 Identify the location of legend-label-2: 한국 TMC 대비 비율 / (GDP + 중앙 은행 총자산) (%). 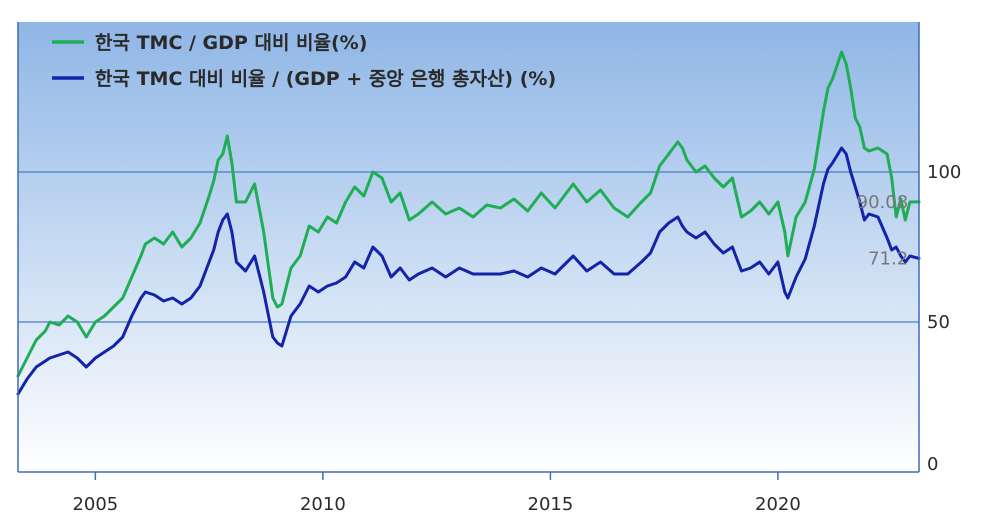
(325, 79).